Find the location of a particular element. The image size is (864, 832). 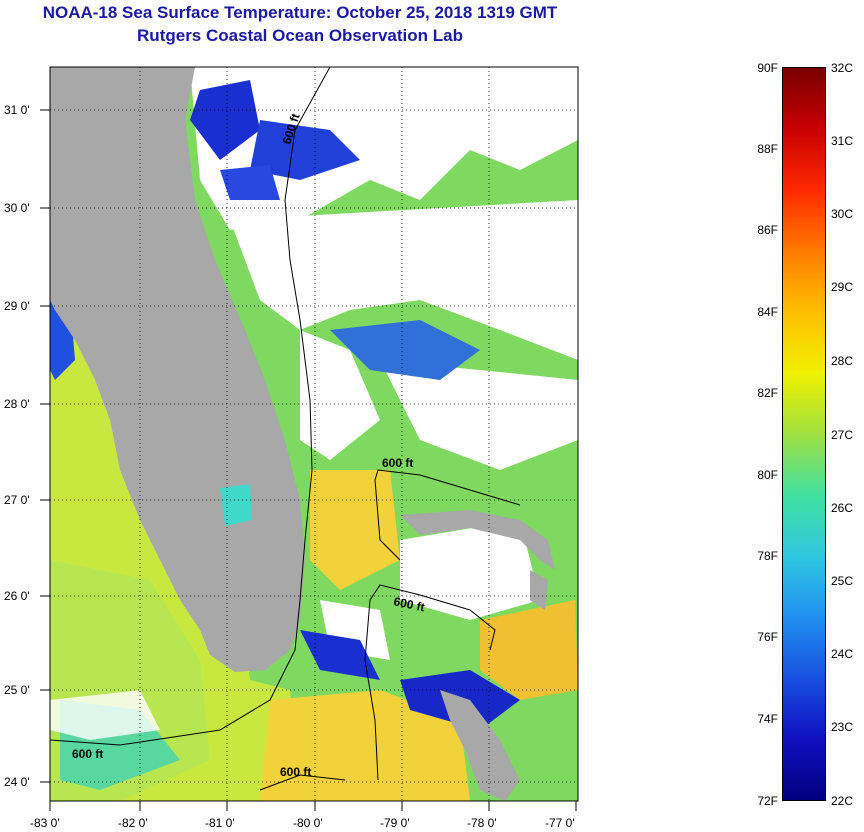

colorbar-f-label: 72F is located at coordinates (767, 801).